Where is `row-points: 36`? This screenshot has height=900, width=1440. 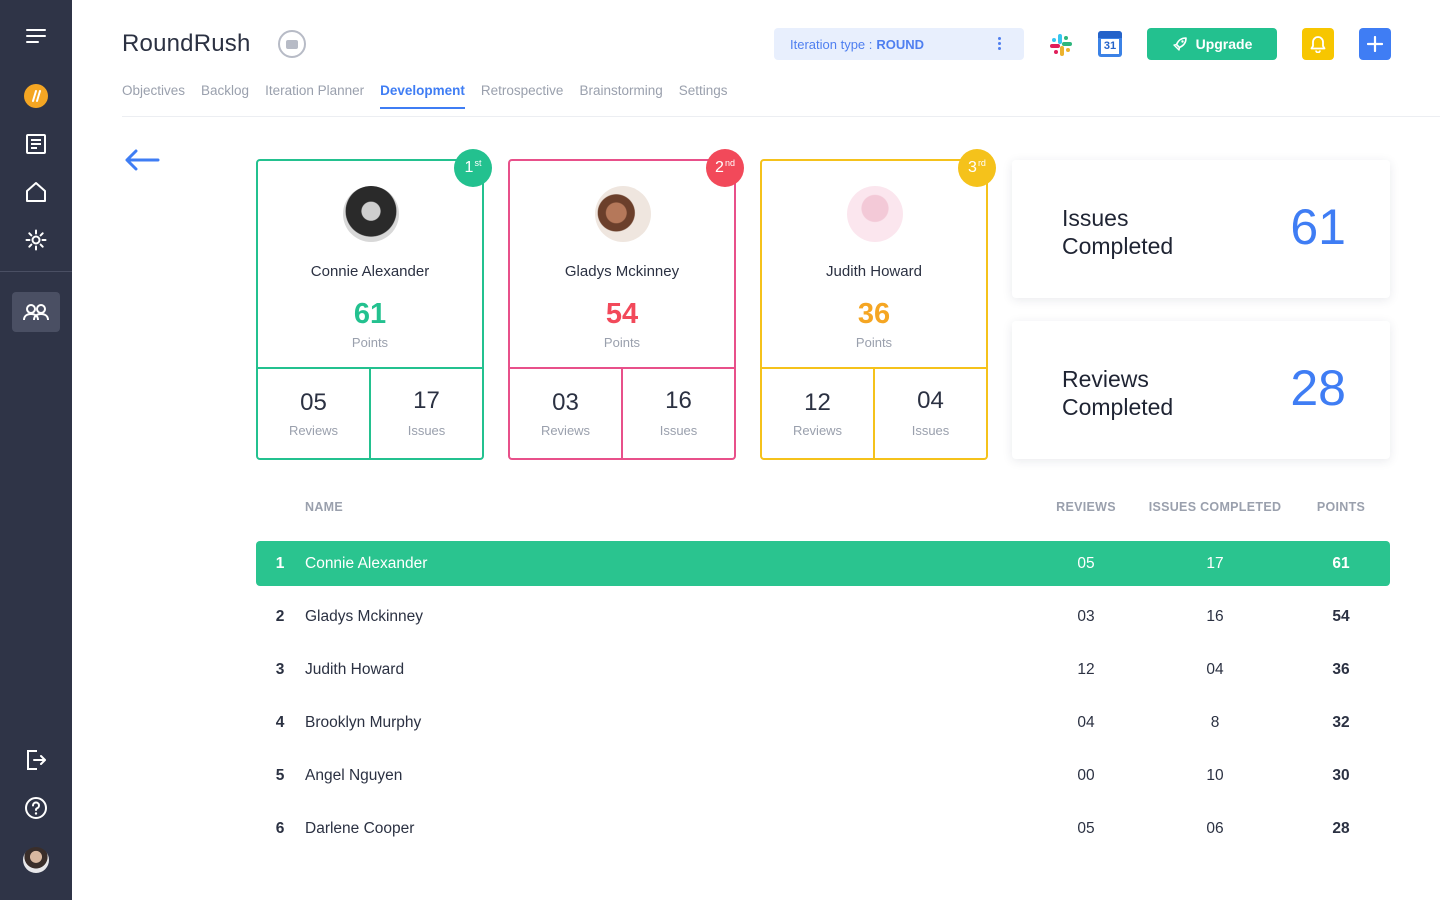 row-points: 36 is located at coordinates (1341, 669).